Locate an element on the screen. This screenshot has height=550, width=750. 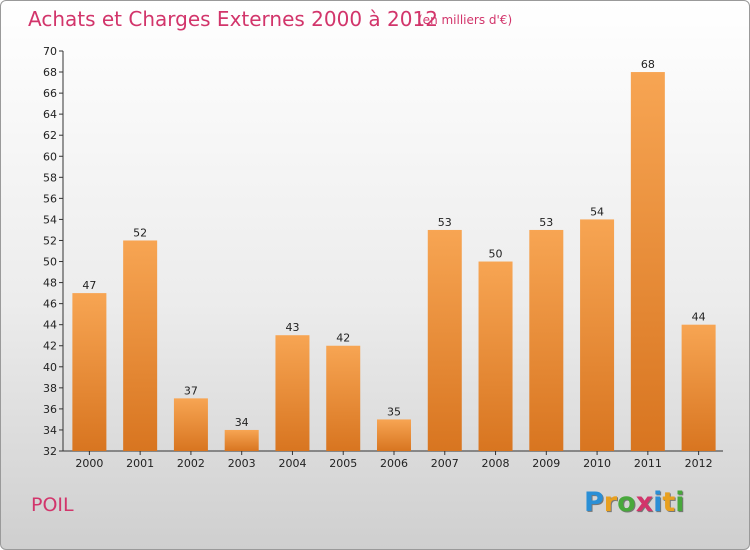
x-tick-label: 2007 is located at coordinates (445, 463).